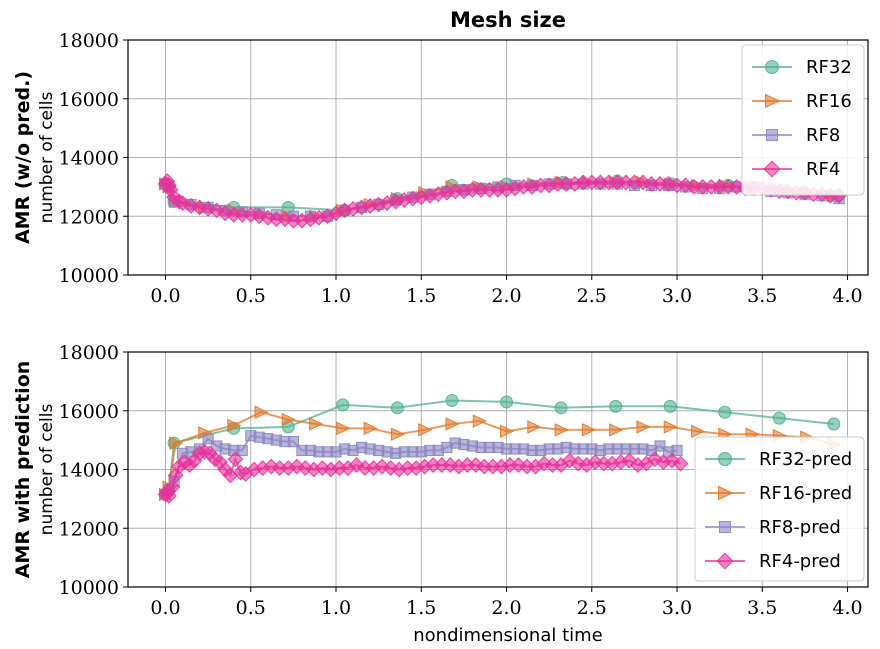 This screenshot has height=649, width=880. What do you see at coordinates (423, 473) in the screenshot?
I see `series-RF4-pred` at bounding box center [423, 473].